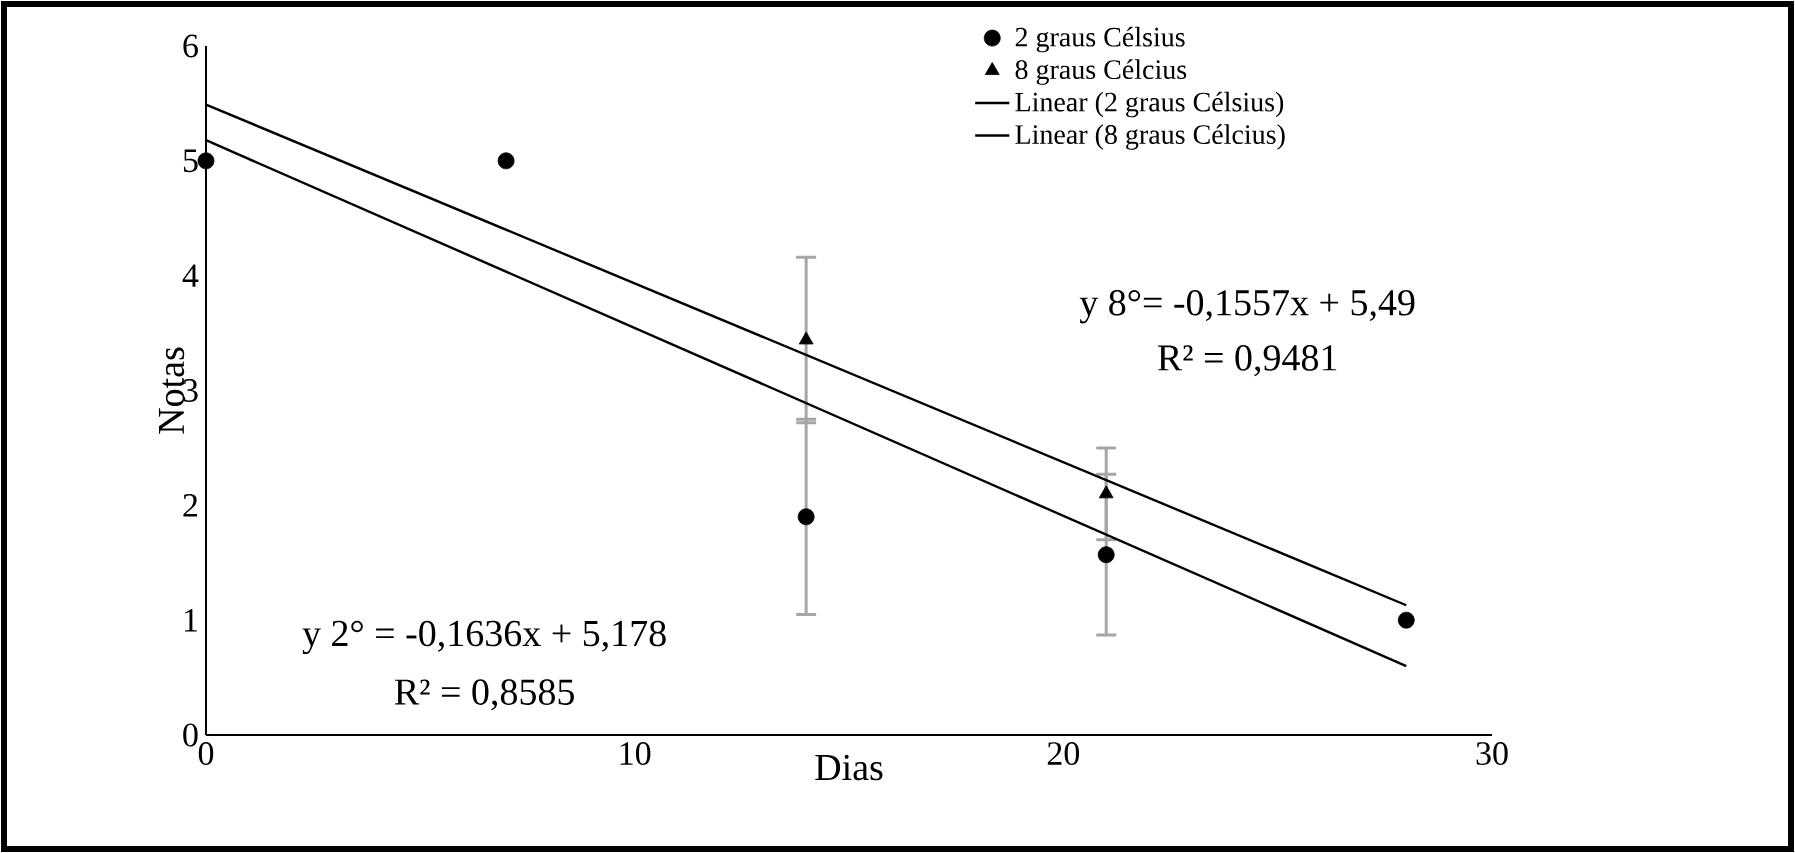 The height and width of the screenshot is (853, 1795). What do you see at coordinates (1492, 754) in the screenshot?
I see `x-tick-label: 30` at bounding box center [1492, 754].